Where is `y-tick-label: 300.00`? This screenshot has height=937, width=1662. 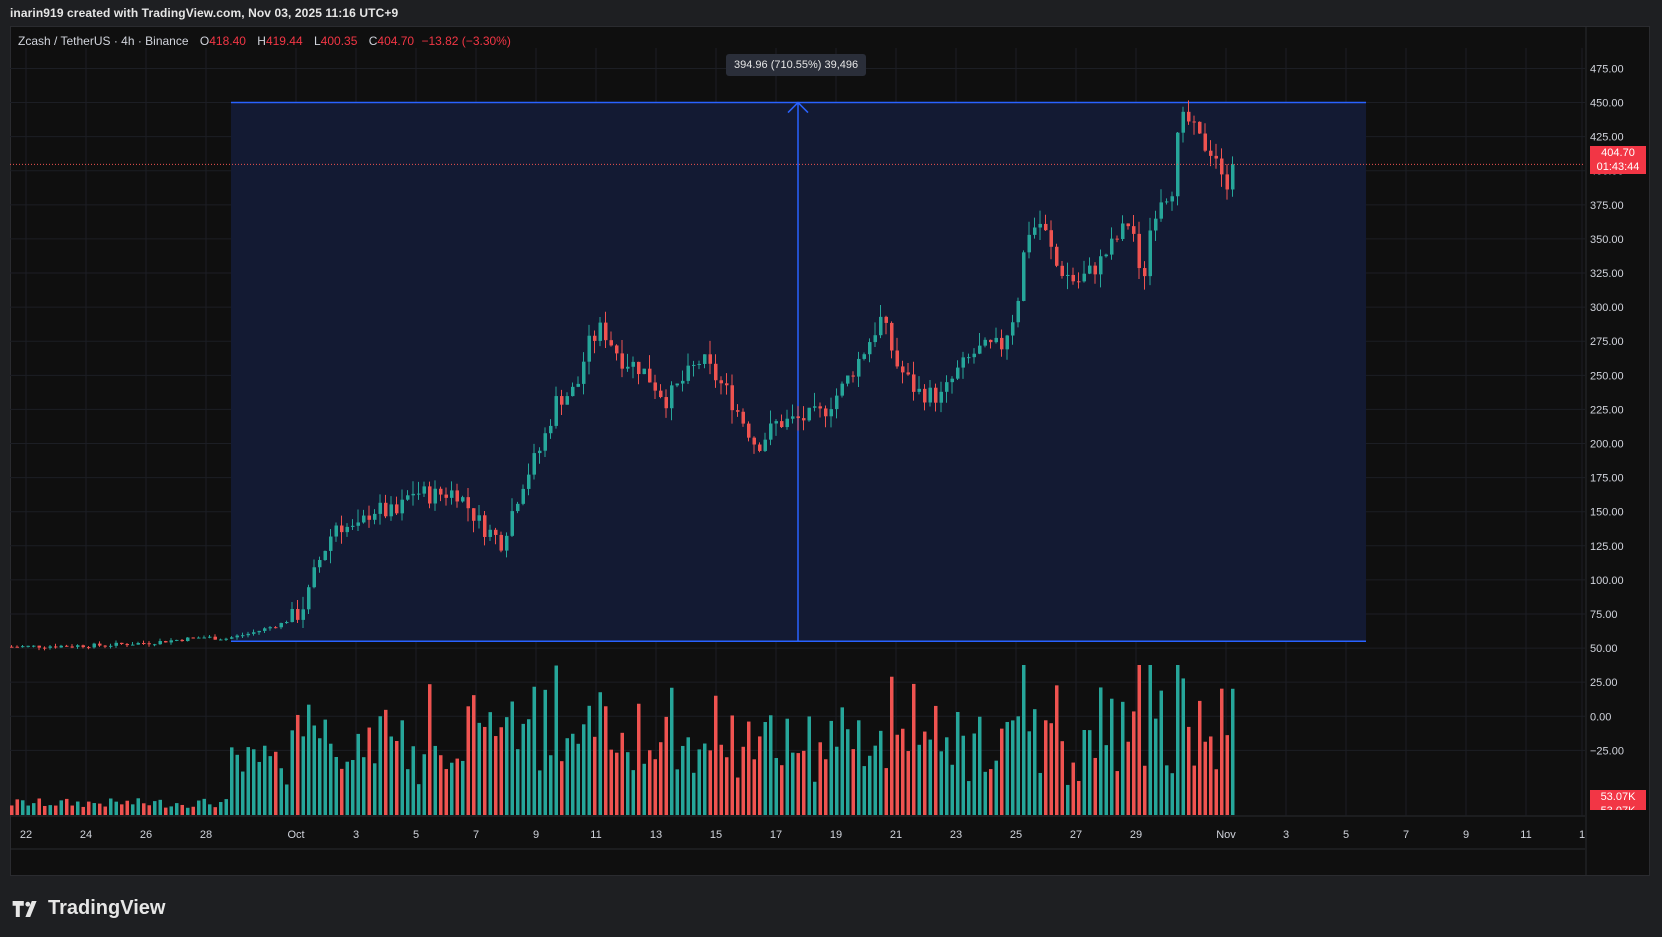 y-tick-label: 300.00 is located at coordinates (1607, 308).